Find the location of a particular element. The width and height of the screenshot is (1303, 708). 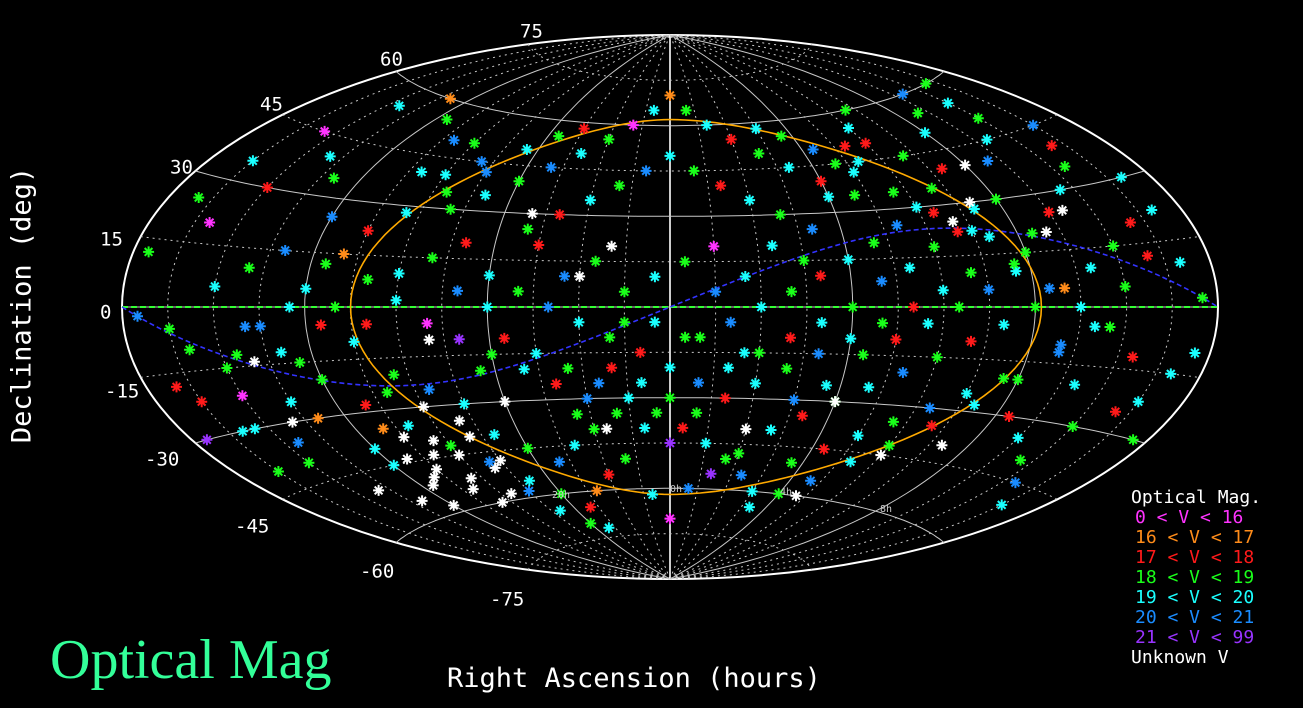

legend-entry: 0 < V < 16 is located at coordinates (1189, 517).